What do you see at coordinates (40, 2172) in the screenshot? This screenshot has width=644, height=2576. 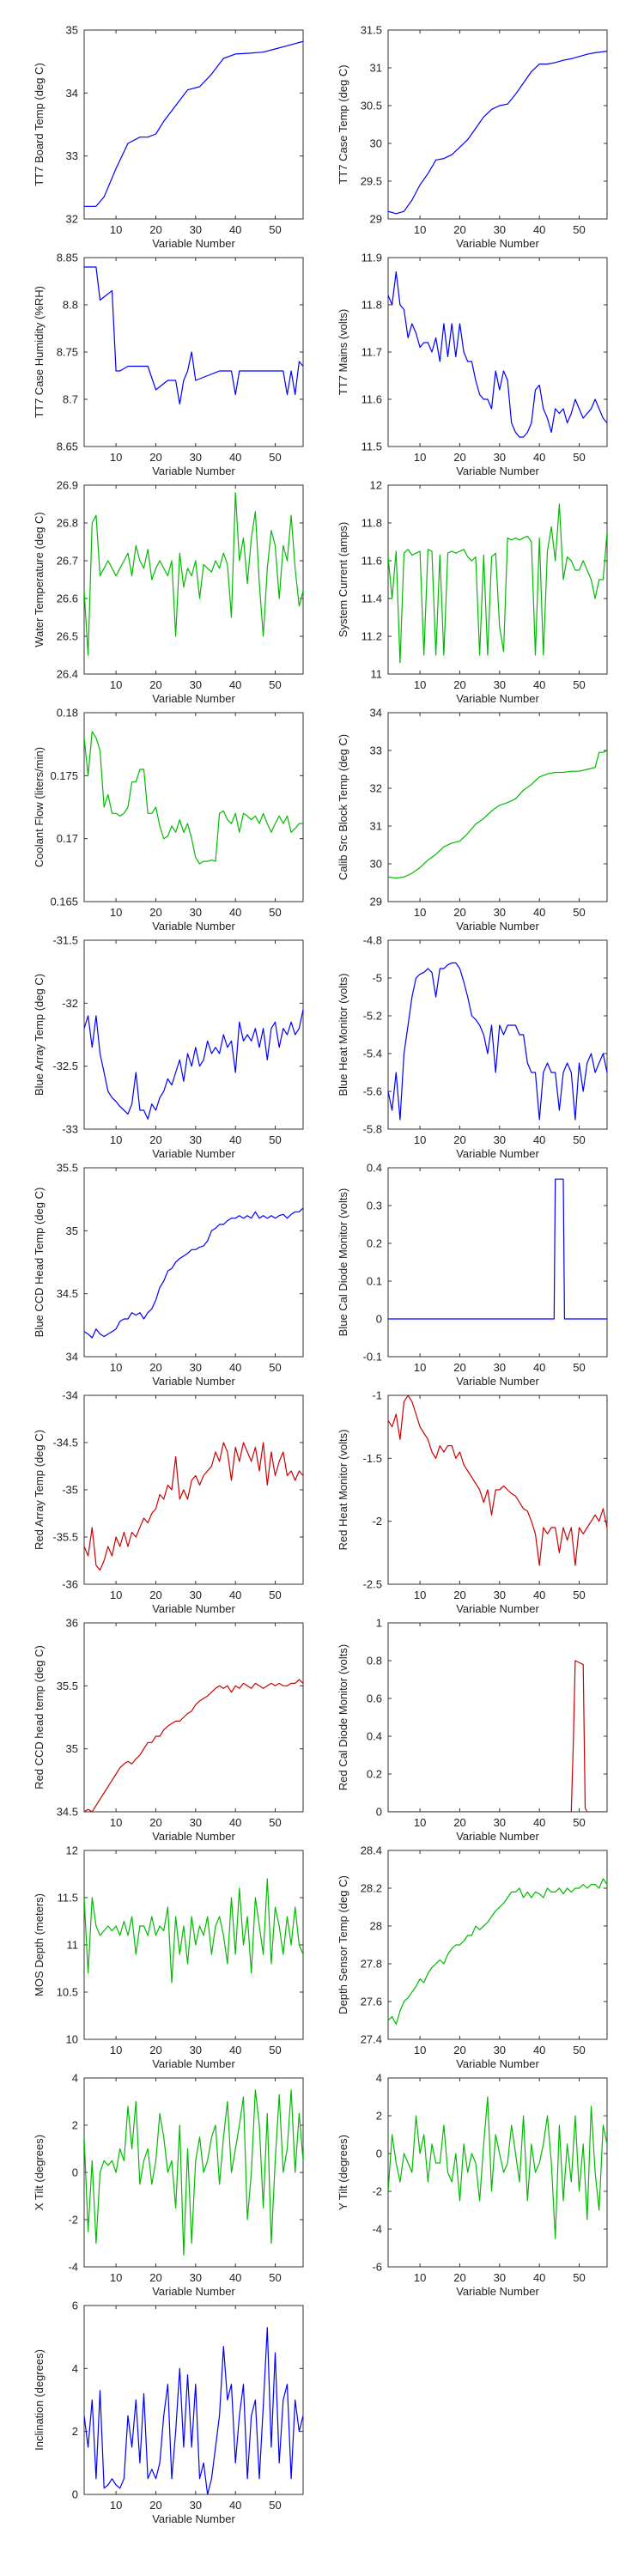 I see `y-axis-label: X Tilt (degrees)` at bounding box center [40, 2172].